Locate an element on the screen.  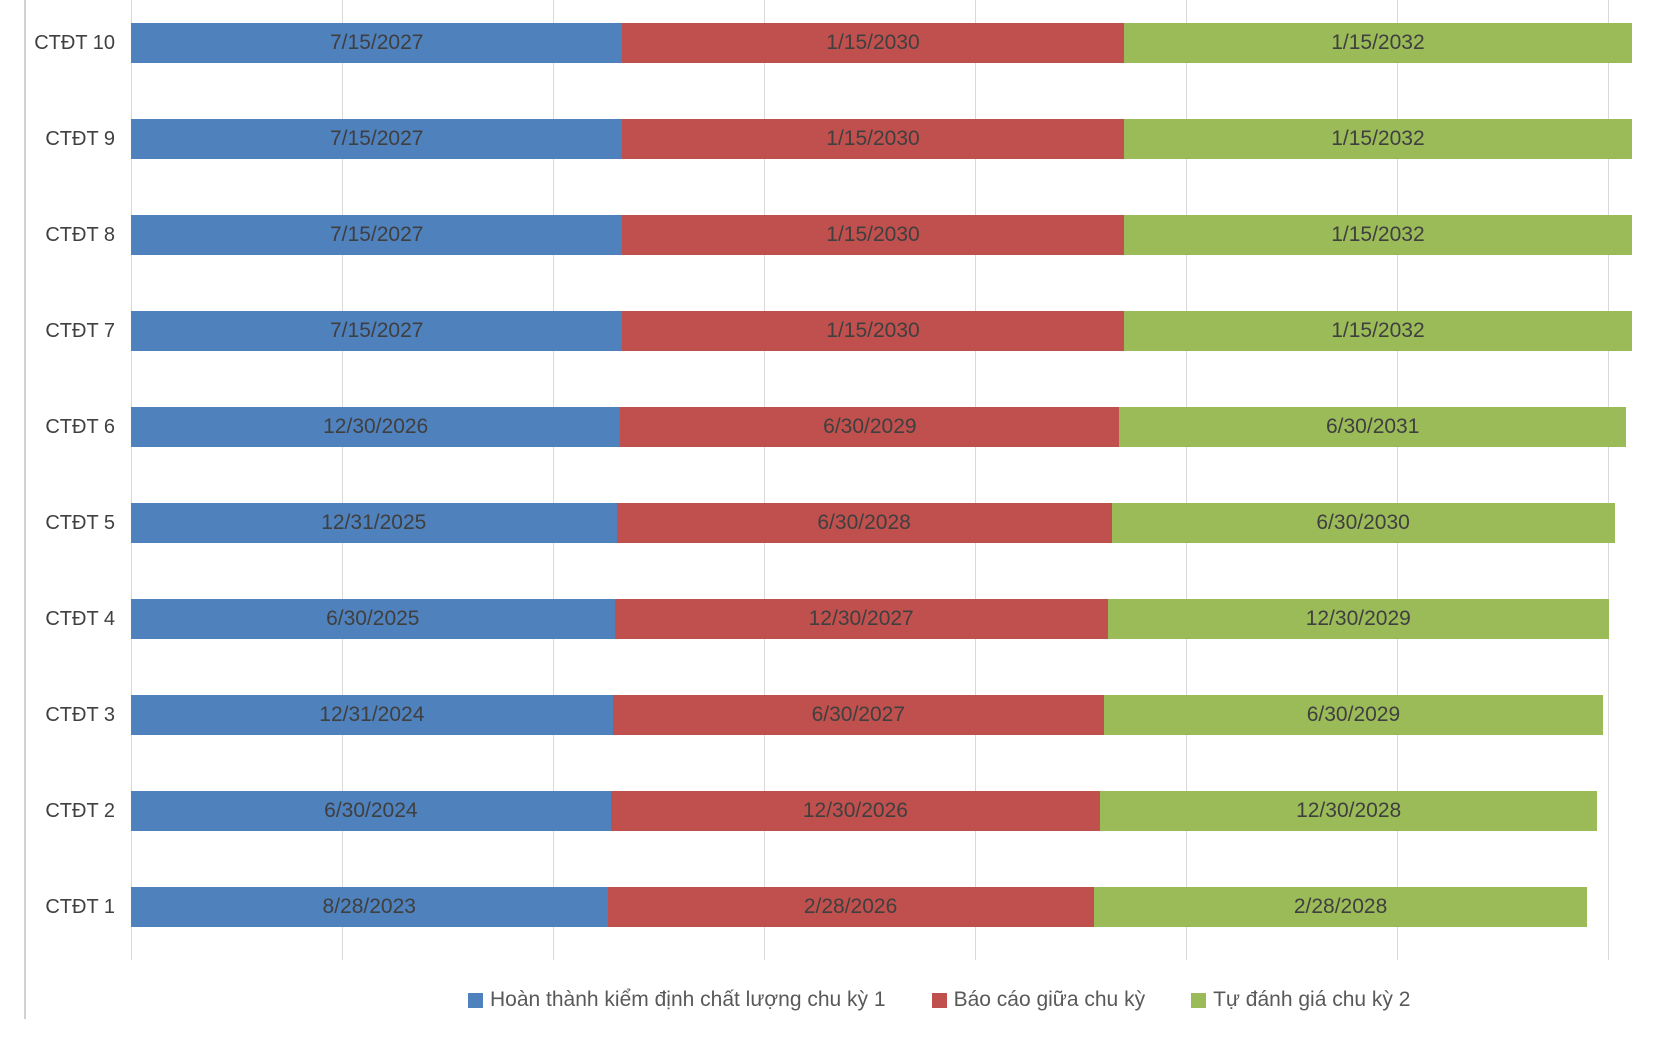
data-label-phase2-ctđt-6: 6/30/2029 is located at coordinates (870, 426).